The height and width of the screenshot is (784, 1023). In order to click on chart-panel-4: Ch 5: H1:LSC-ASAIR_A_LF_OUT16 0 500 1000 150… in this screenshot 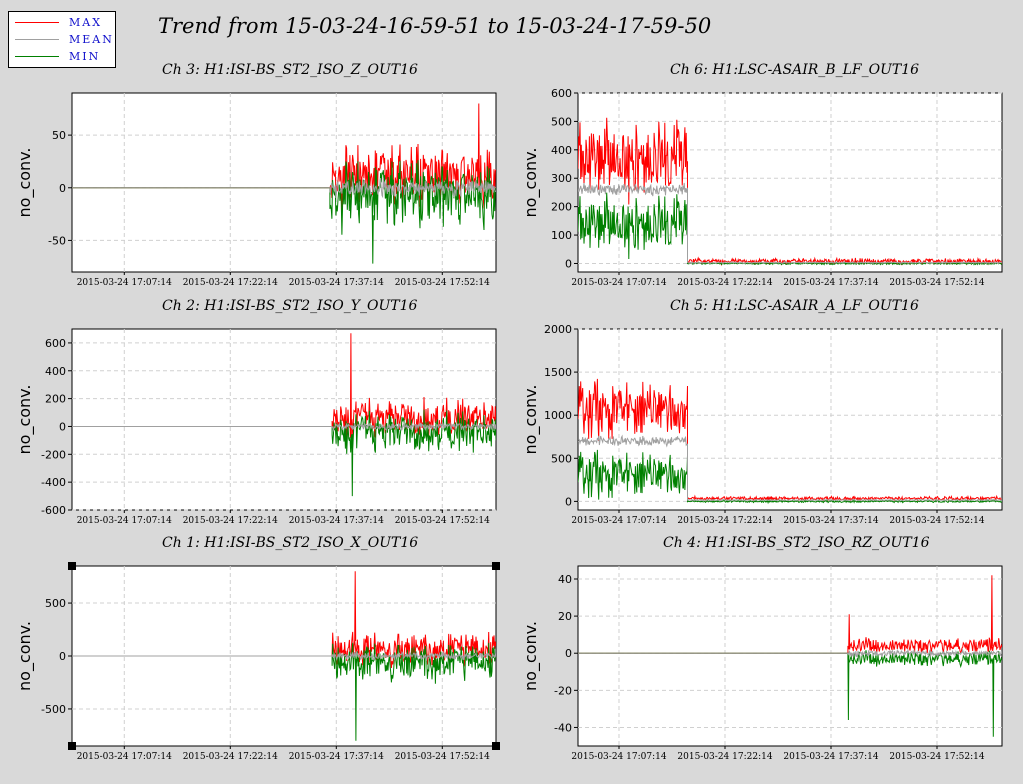, I will do `click(762, 412)`.